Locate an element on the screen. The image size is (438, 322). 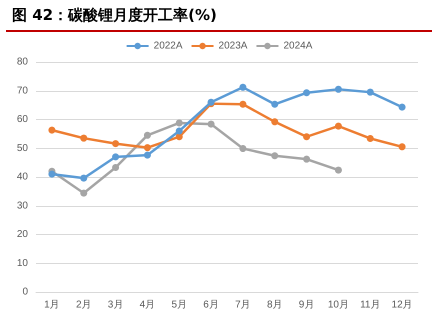
x-tick-label: 2月 is located at coordinates (84, 305).